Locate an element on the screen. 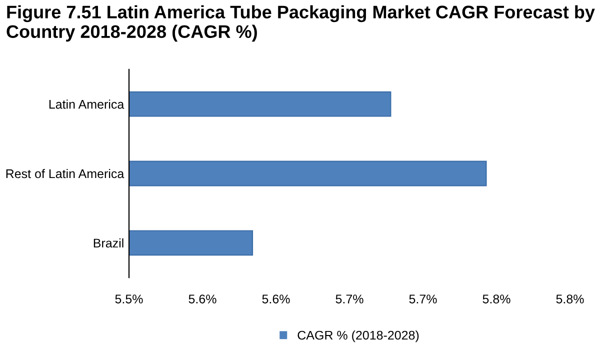 Image resolution: width=600 pixels, height=347 pixels. y-tick-label: Rest of Latin America is located at coordinates (65, 173).